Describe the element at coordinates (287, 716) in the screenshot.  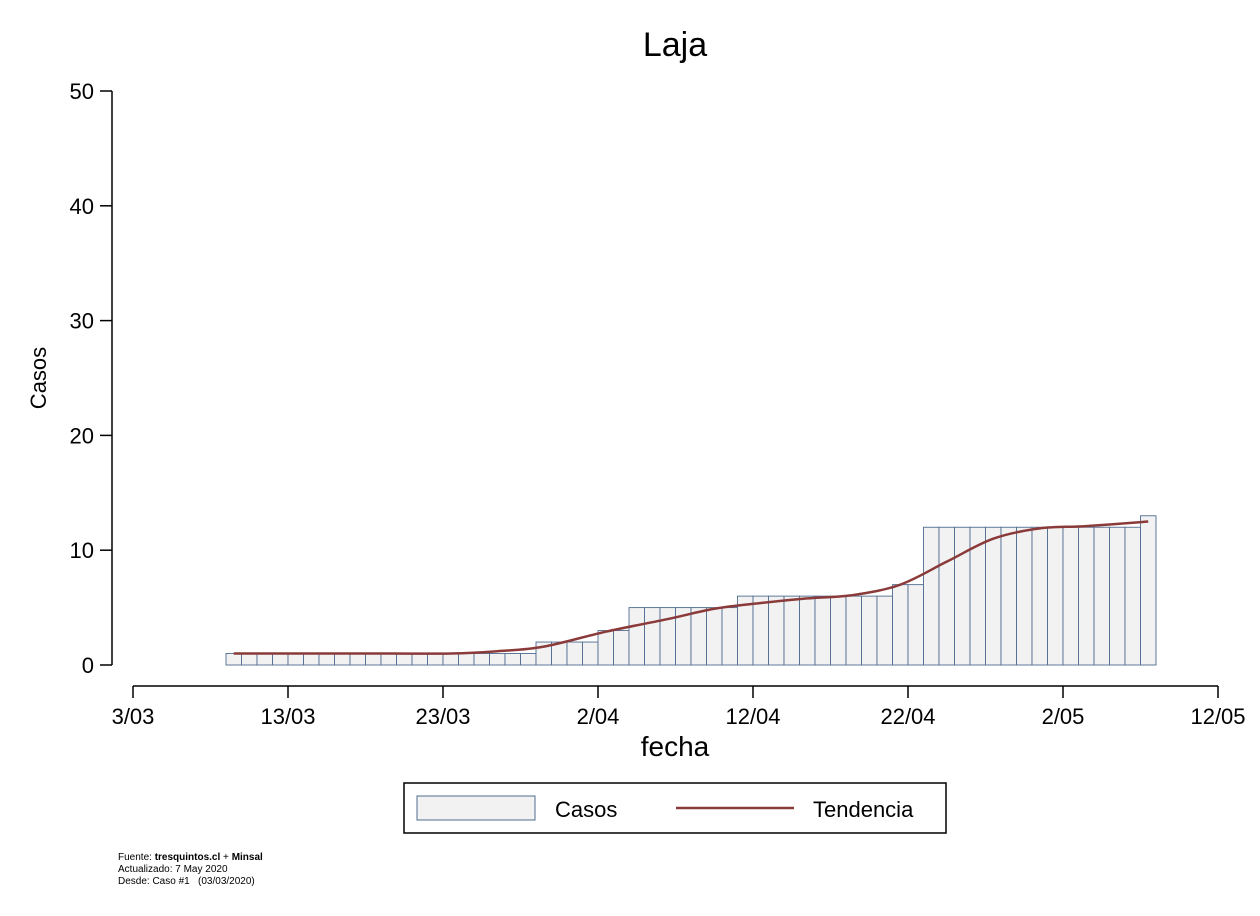
I see `x-tick-label: 13/03` at that location.